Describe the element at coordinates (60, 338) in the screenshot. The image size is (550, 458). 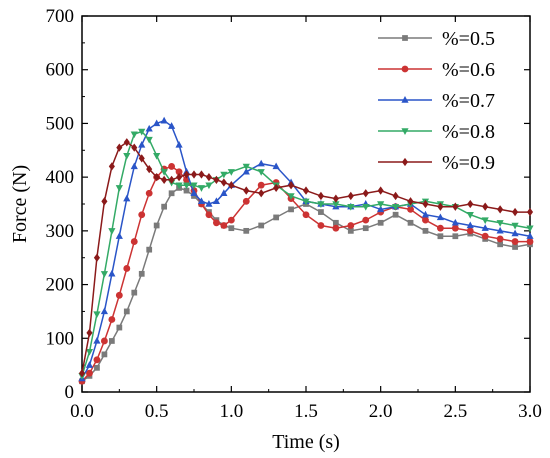
I see `y-tick-label: 100` at that location.